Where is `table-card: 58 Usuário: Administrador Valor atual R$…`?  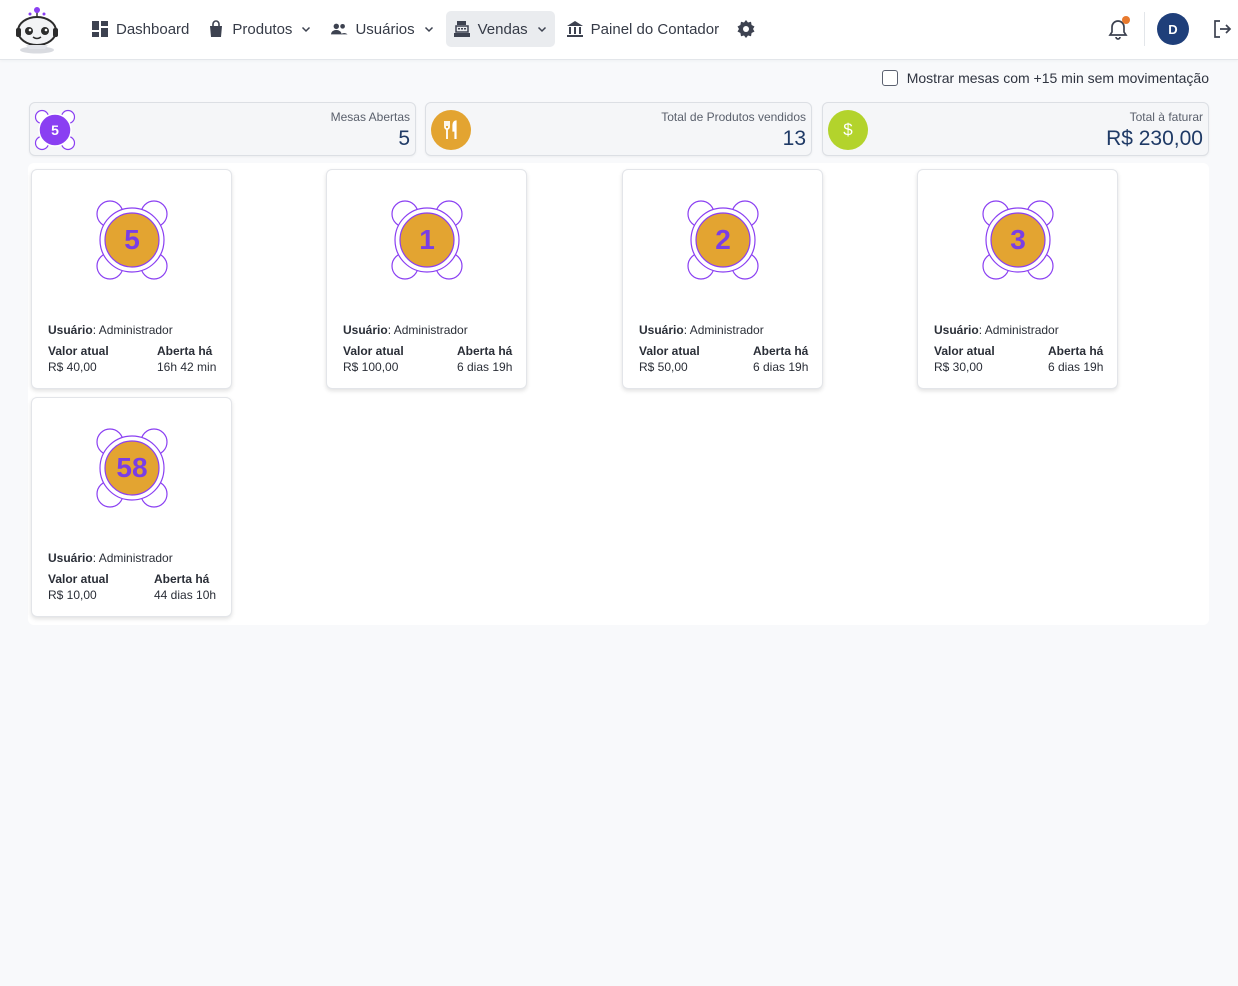 table-card: 58 Usuário: Administrador Valor atual R$… is located at coordinates (131, 507).